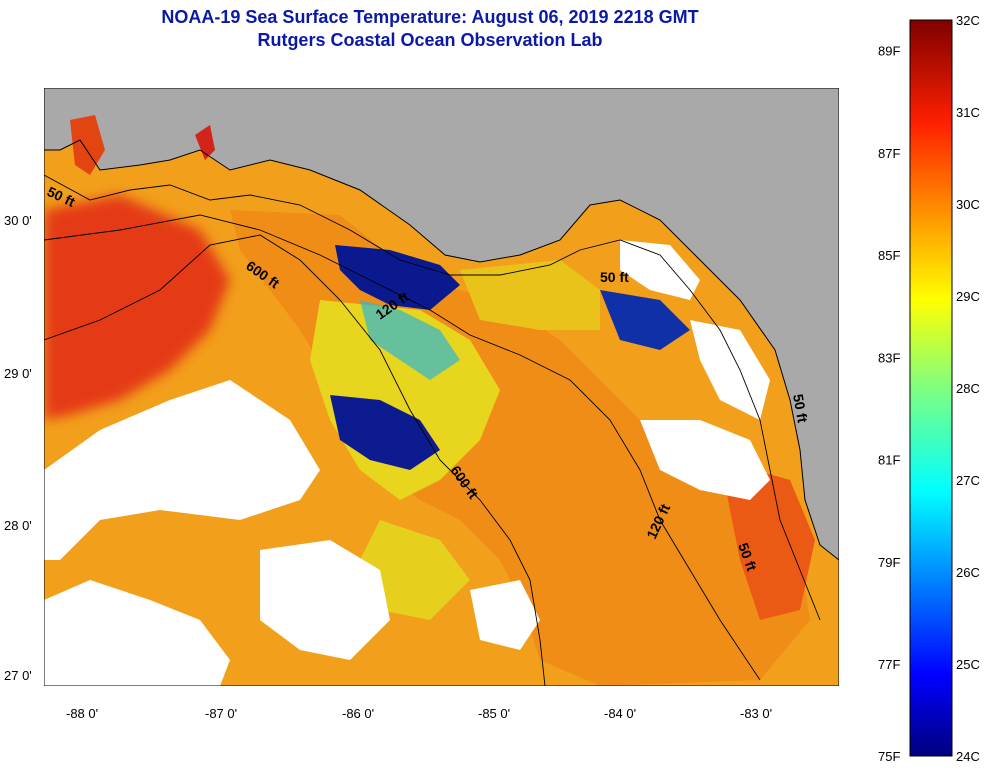  What do you see at coordinates (705, 460) in the screenshot?
I see `cloud-region-east` at bounding box center [705, 460].